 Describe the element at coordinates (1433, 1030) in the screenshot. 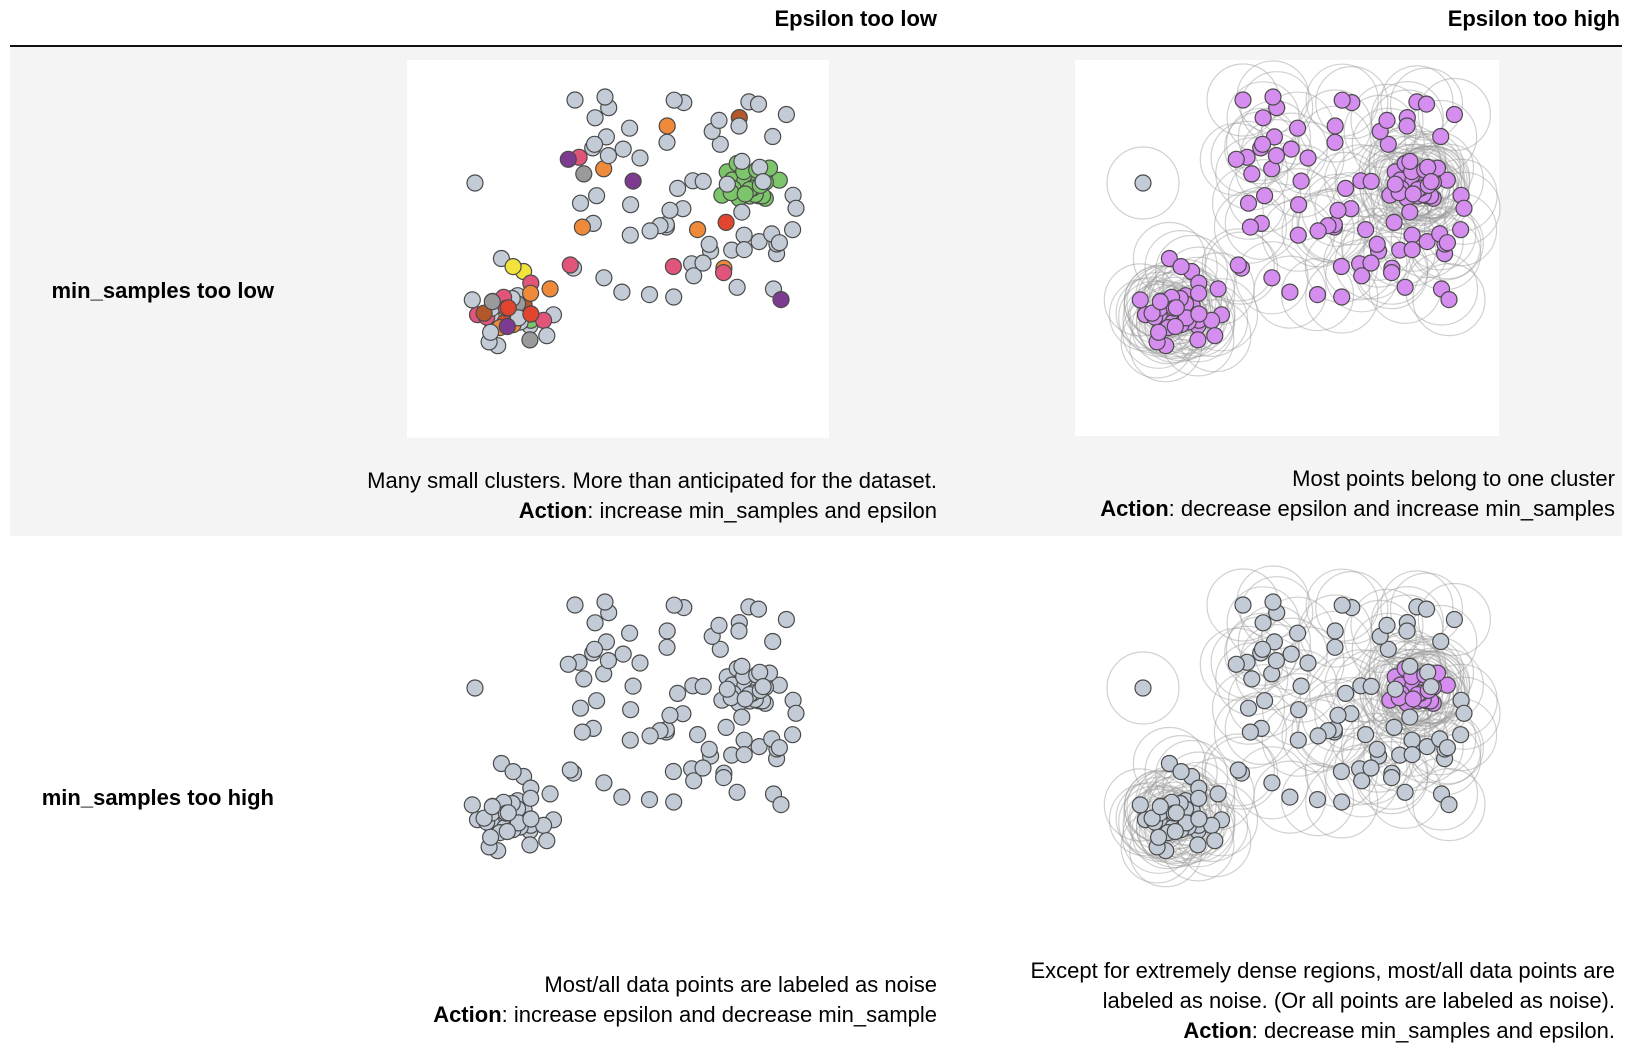

I see `action-text: : decrease min_samples and epsilon.` at that location.